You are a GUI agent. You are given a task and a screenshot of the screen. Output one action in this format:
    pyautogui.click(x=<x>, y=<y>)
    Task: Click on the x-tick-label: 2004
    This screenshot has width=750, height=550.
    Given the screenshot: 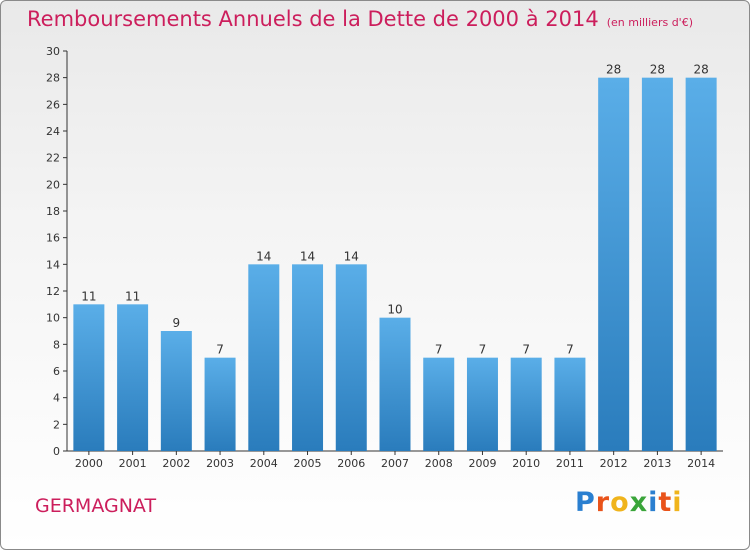 What is the action you would take?
    pyautogui.click(x=264, y=463)
    